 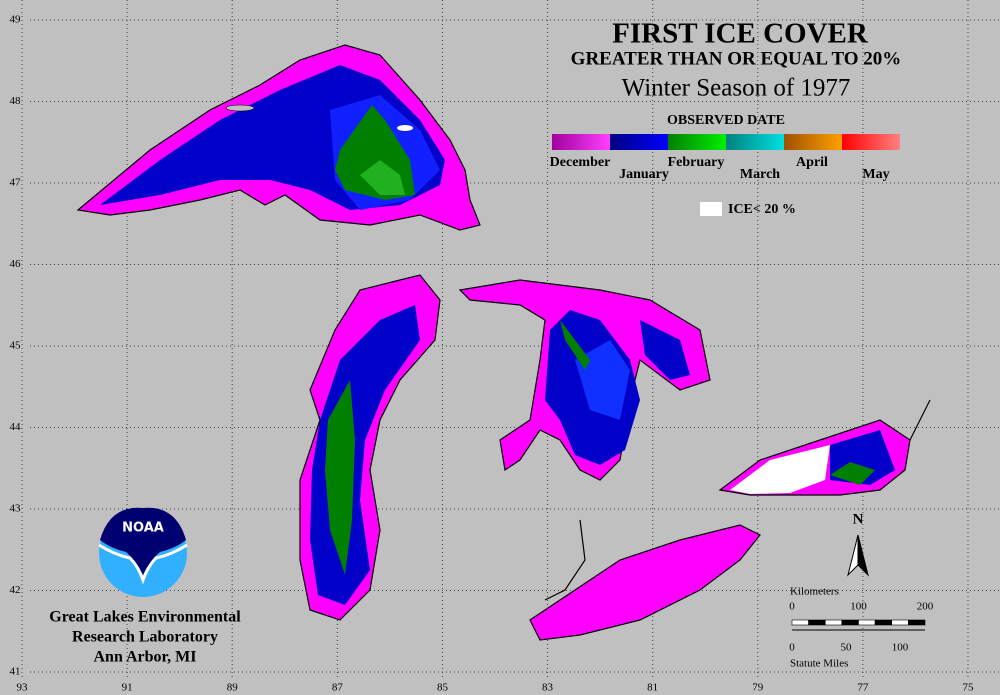 I want to click on lake-erie, so click(x=645, y=580).